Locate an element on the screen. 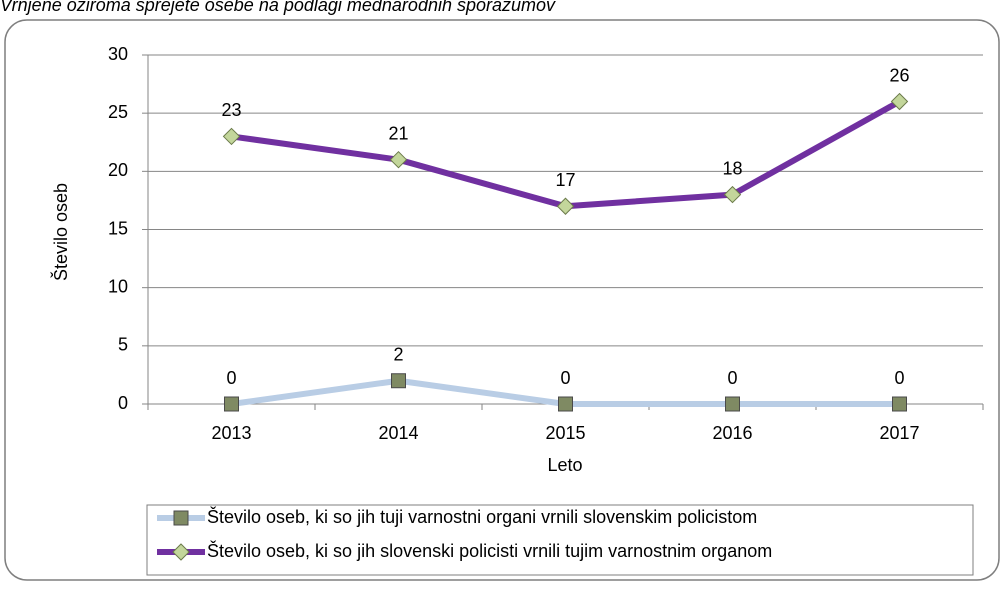 The height and width of the screenshot is (590, 1007). data-label: 18 is located at coordinates (732, 168).